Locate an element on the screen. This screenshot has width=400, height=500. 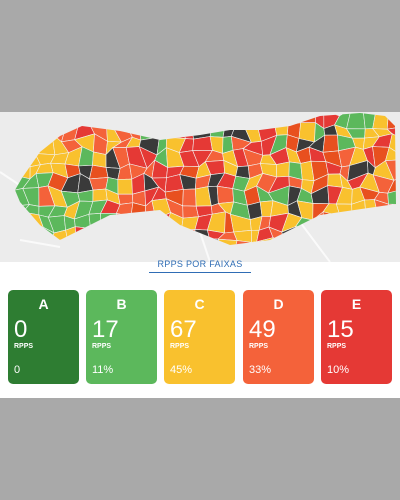
card-count: 15 is located at coordinates (340, 329).